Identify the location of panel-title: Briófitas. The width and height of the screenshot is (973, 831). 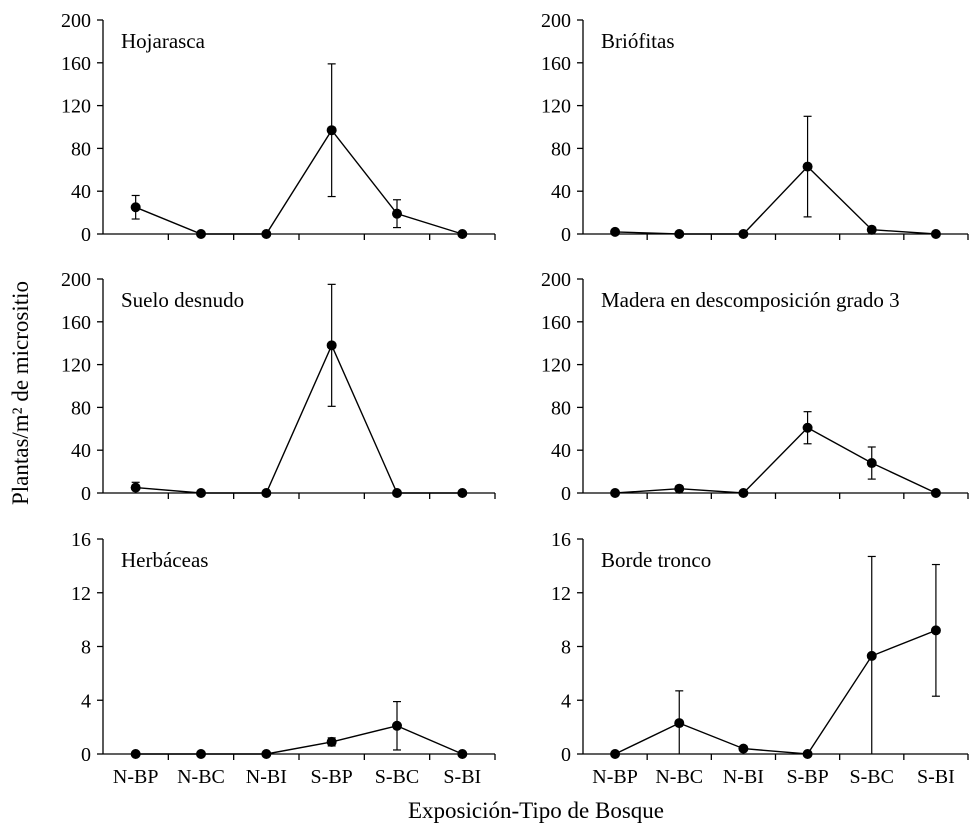
(638, 41).